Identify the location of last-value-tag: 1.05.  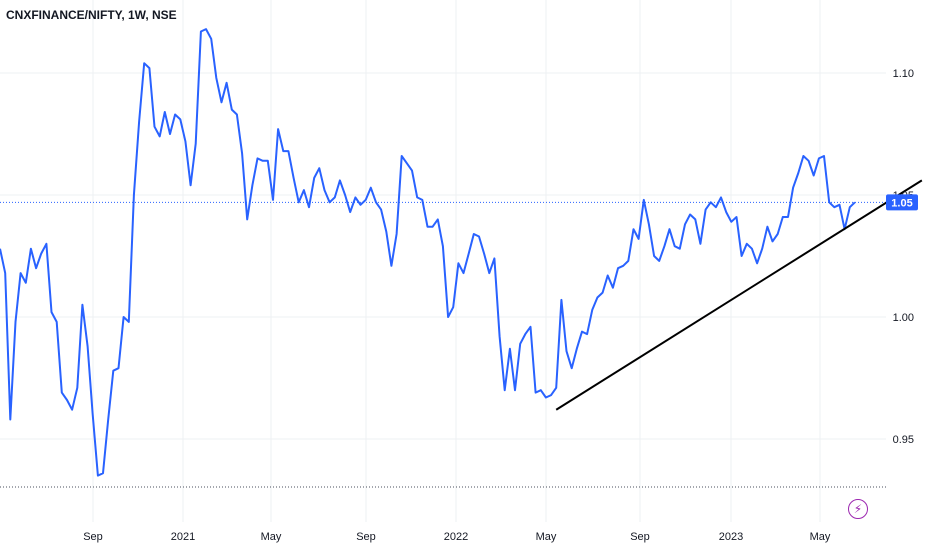
(902, 202).